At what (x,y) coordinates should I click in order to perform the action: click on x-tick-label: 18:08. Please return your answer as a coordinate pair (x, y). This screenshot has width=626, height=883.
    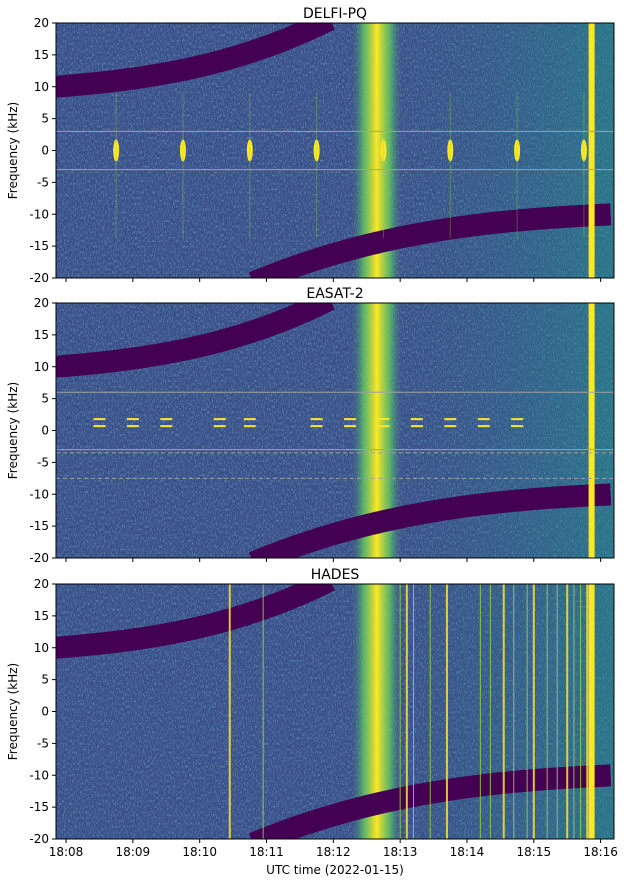
    Looking at the image, I should click on (66, 852).